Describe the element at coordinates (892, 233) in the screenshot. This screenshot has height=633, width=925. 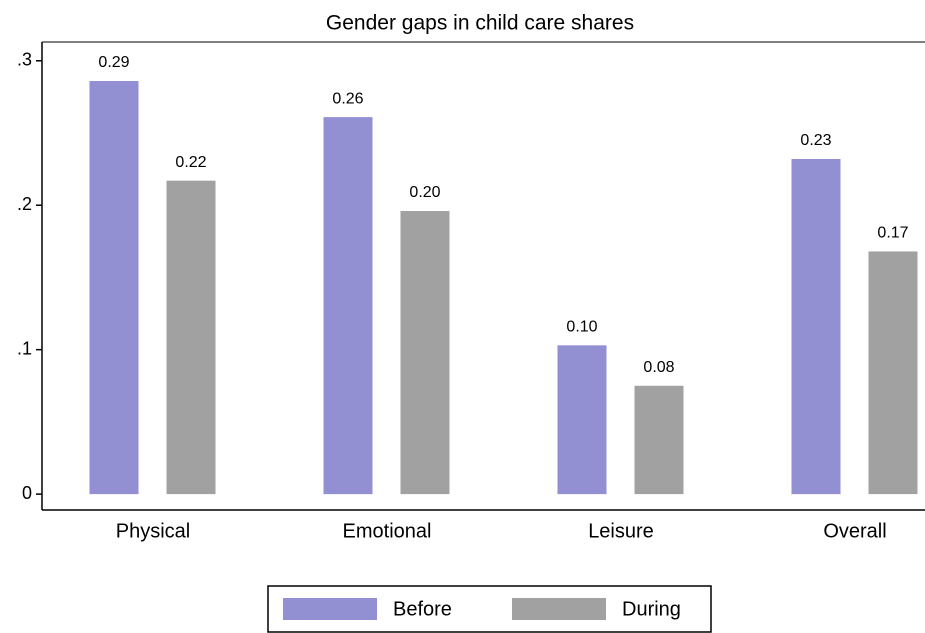
I see `value-label: 0.17` at that location.